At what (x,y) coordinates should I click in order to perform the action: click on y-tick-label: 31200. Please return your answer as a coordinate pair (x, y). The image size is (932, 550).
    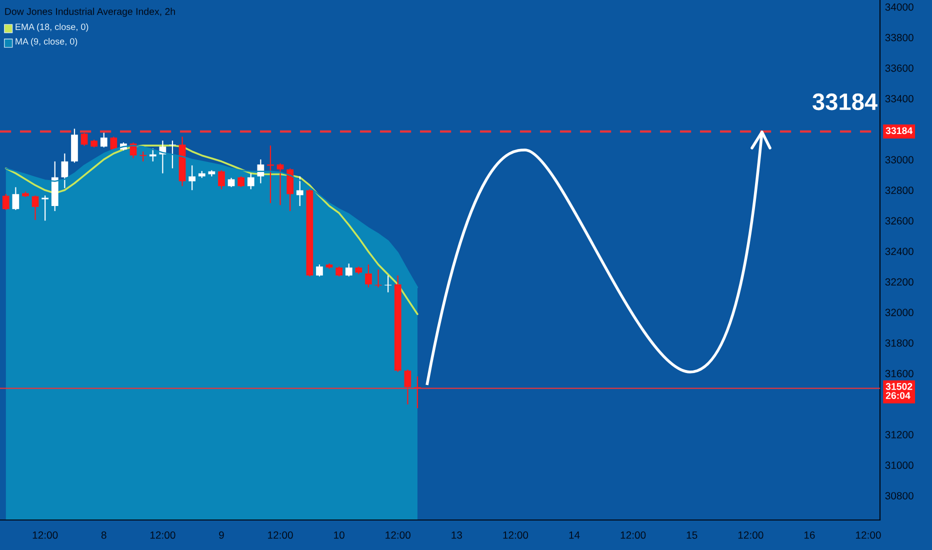
    Looking at the image, I should click on (899, 434).